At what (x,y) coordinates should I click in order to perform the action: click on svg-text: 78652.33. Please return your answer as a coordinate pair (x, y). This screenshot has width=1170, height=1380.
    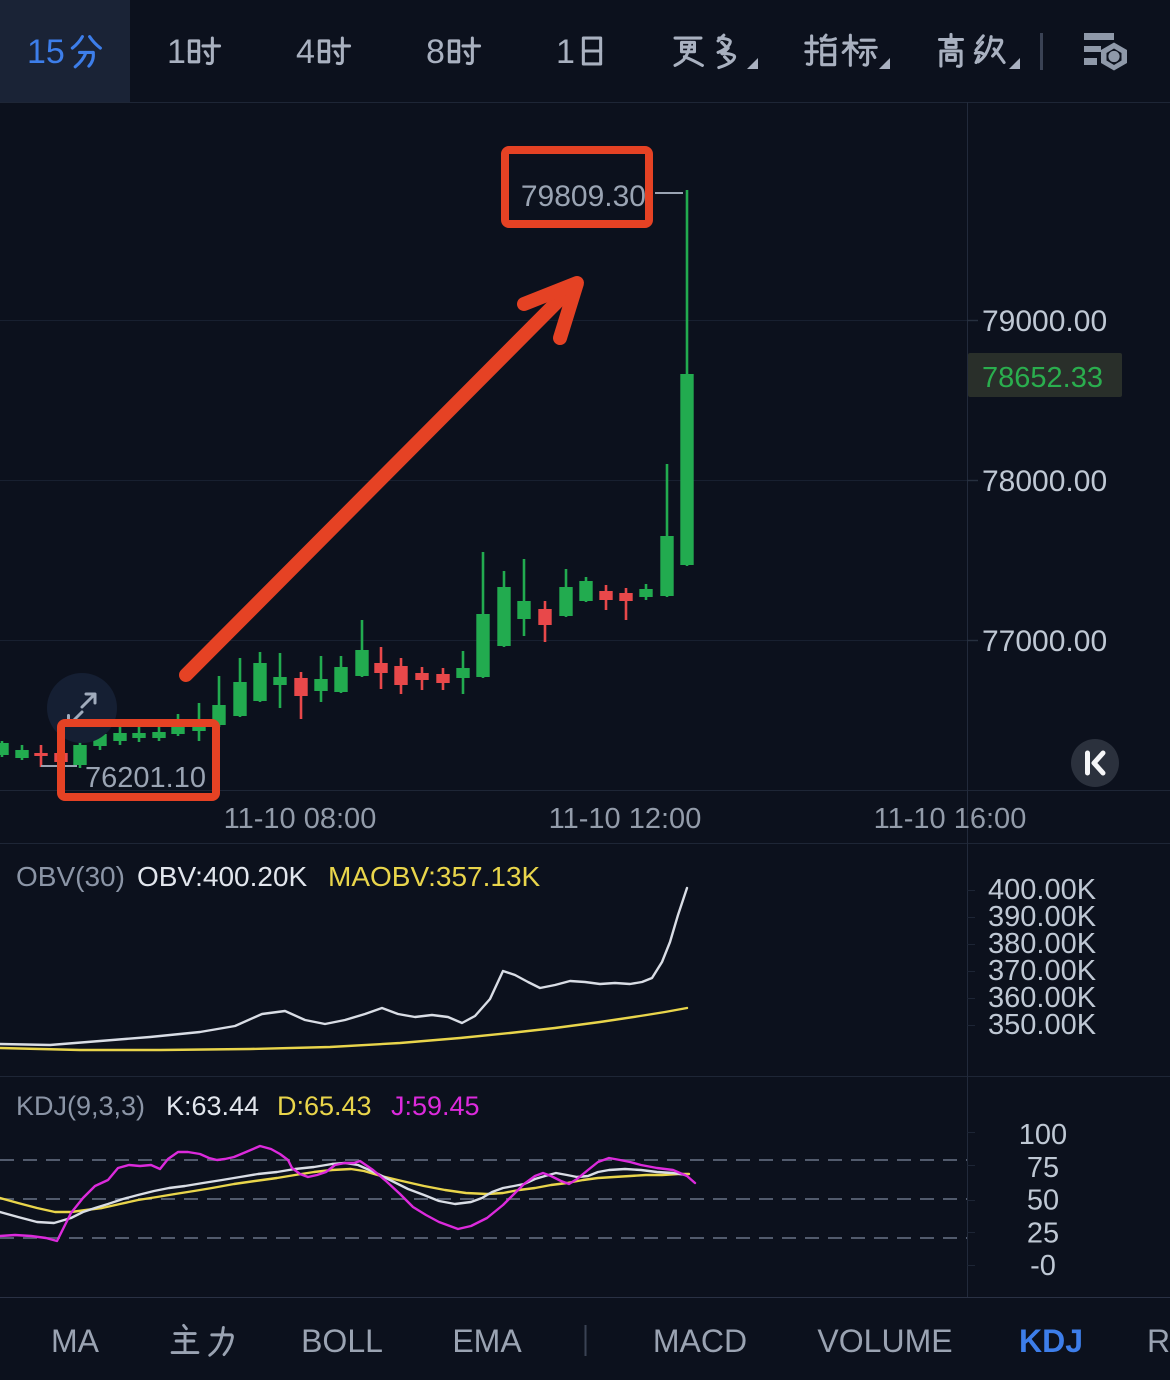
    Looking at the image, I should click on (1042, 378).